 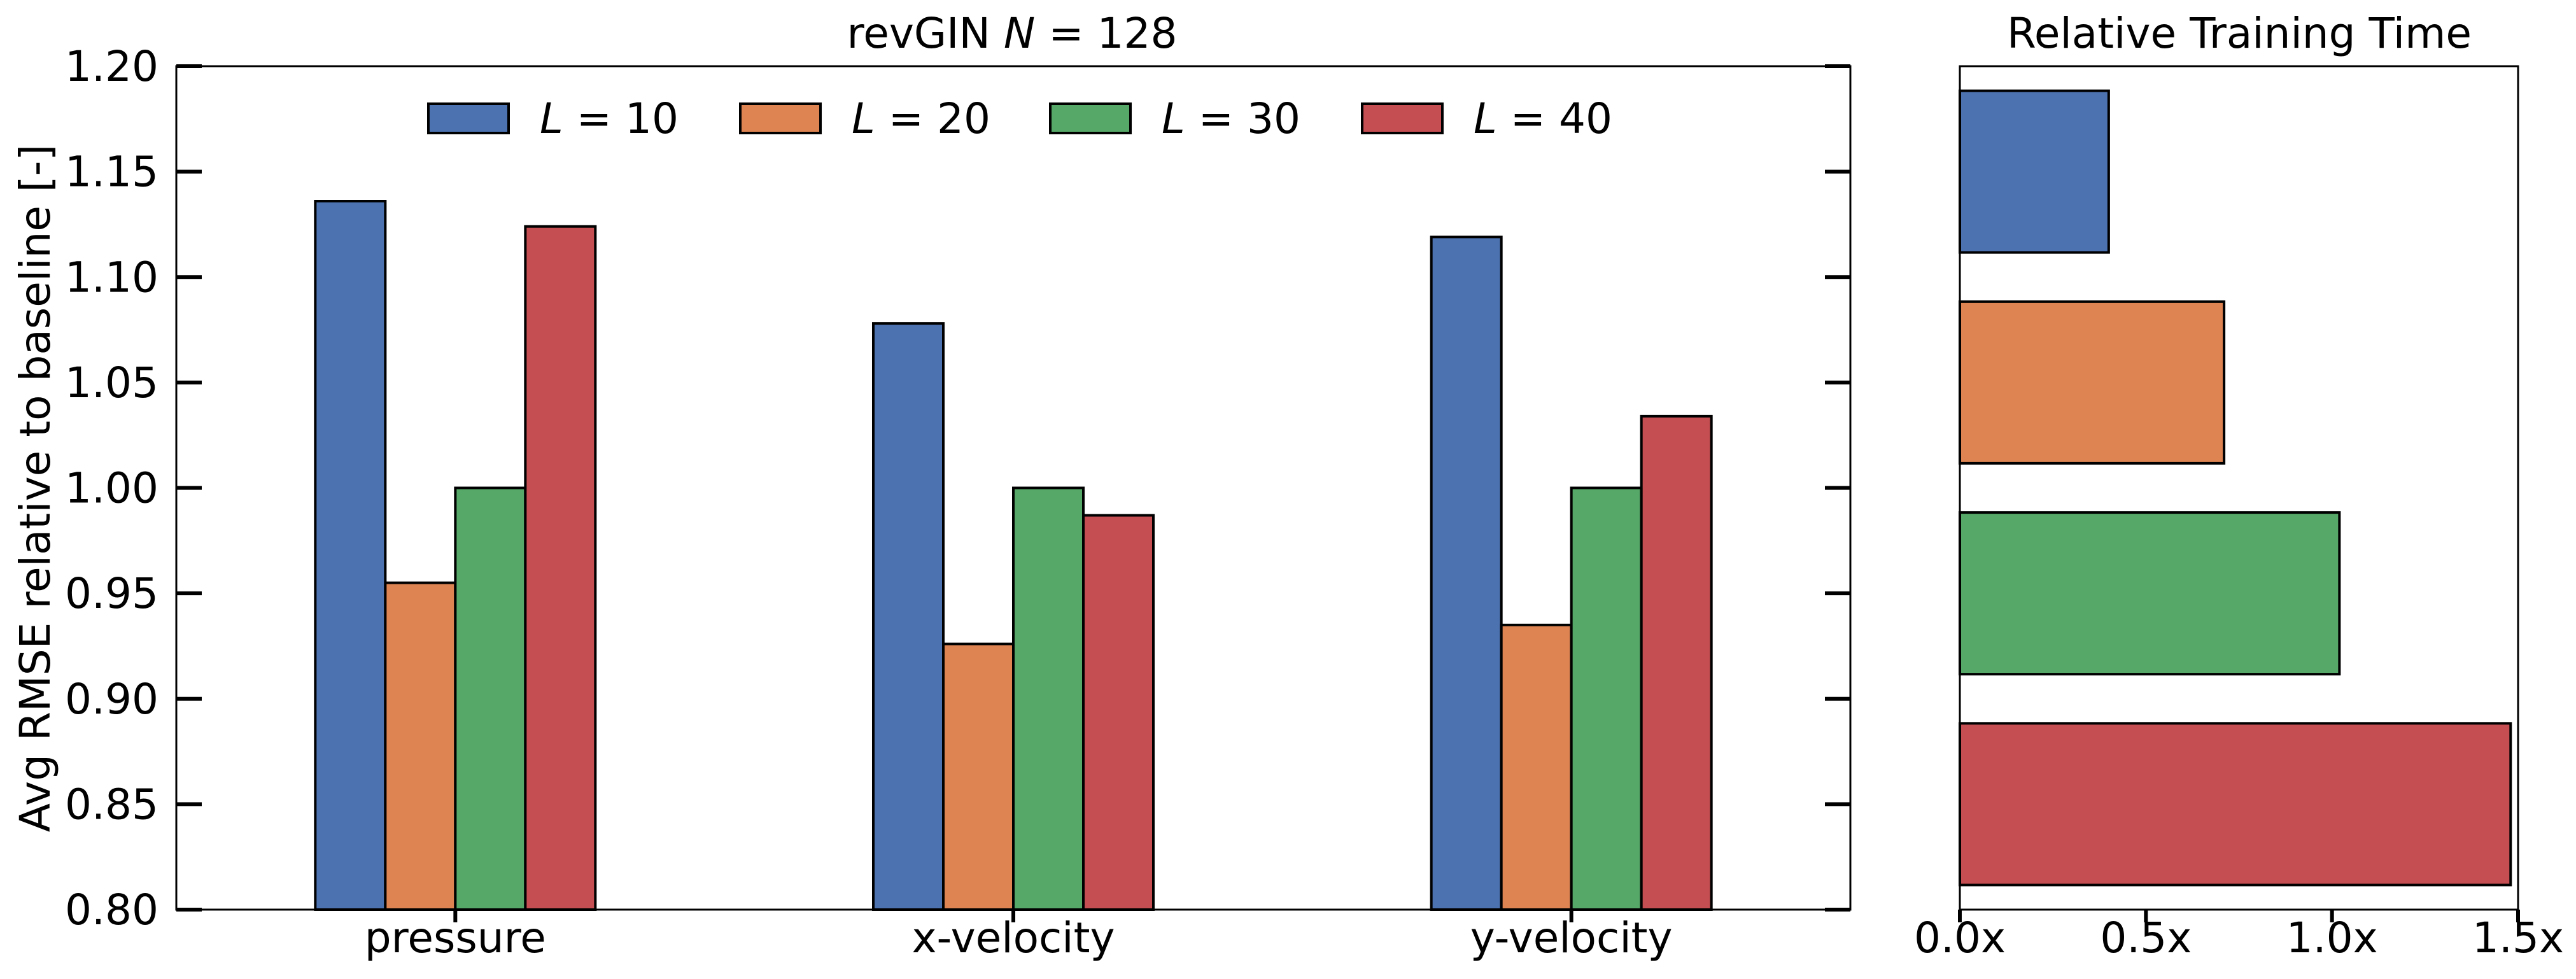 I want to click on x-tick-label-y-velocity: y-velocity, so click(x=1572, y=938).